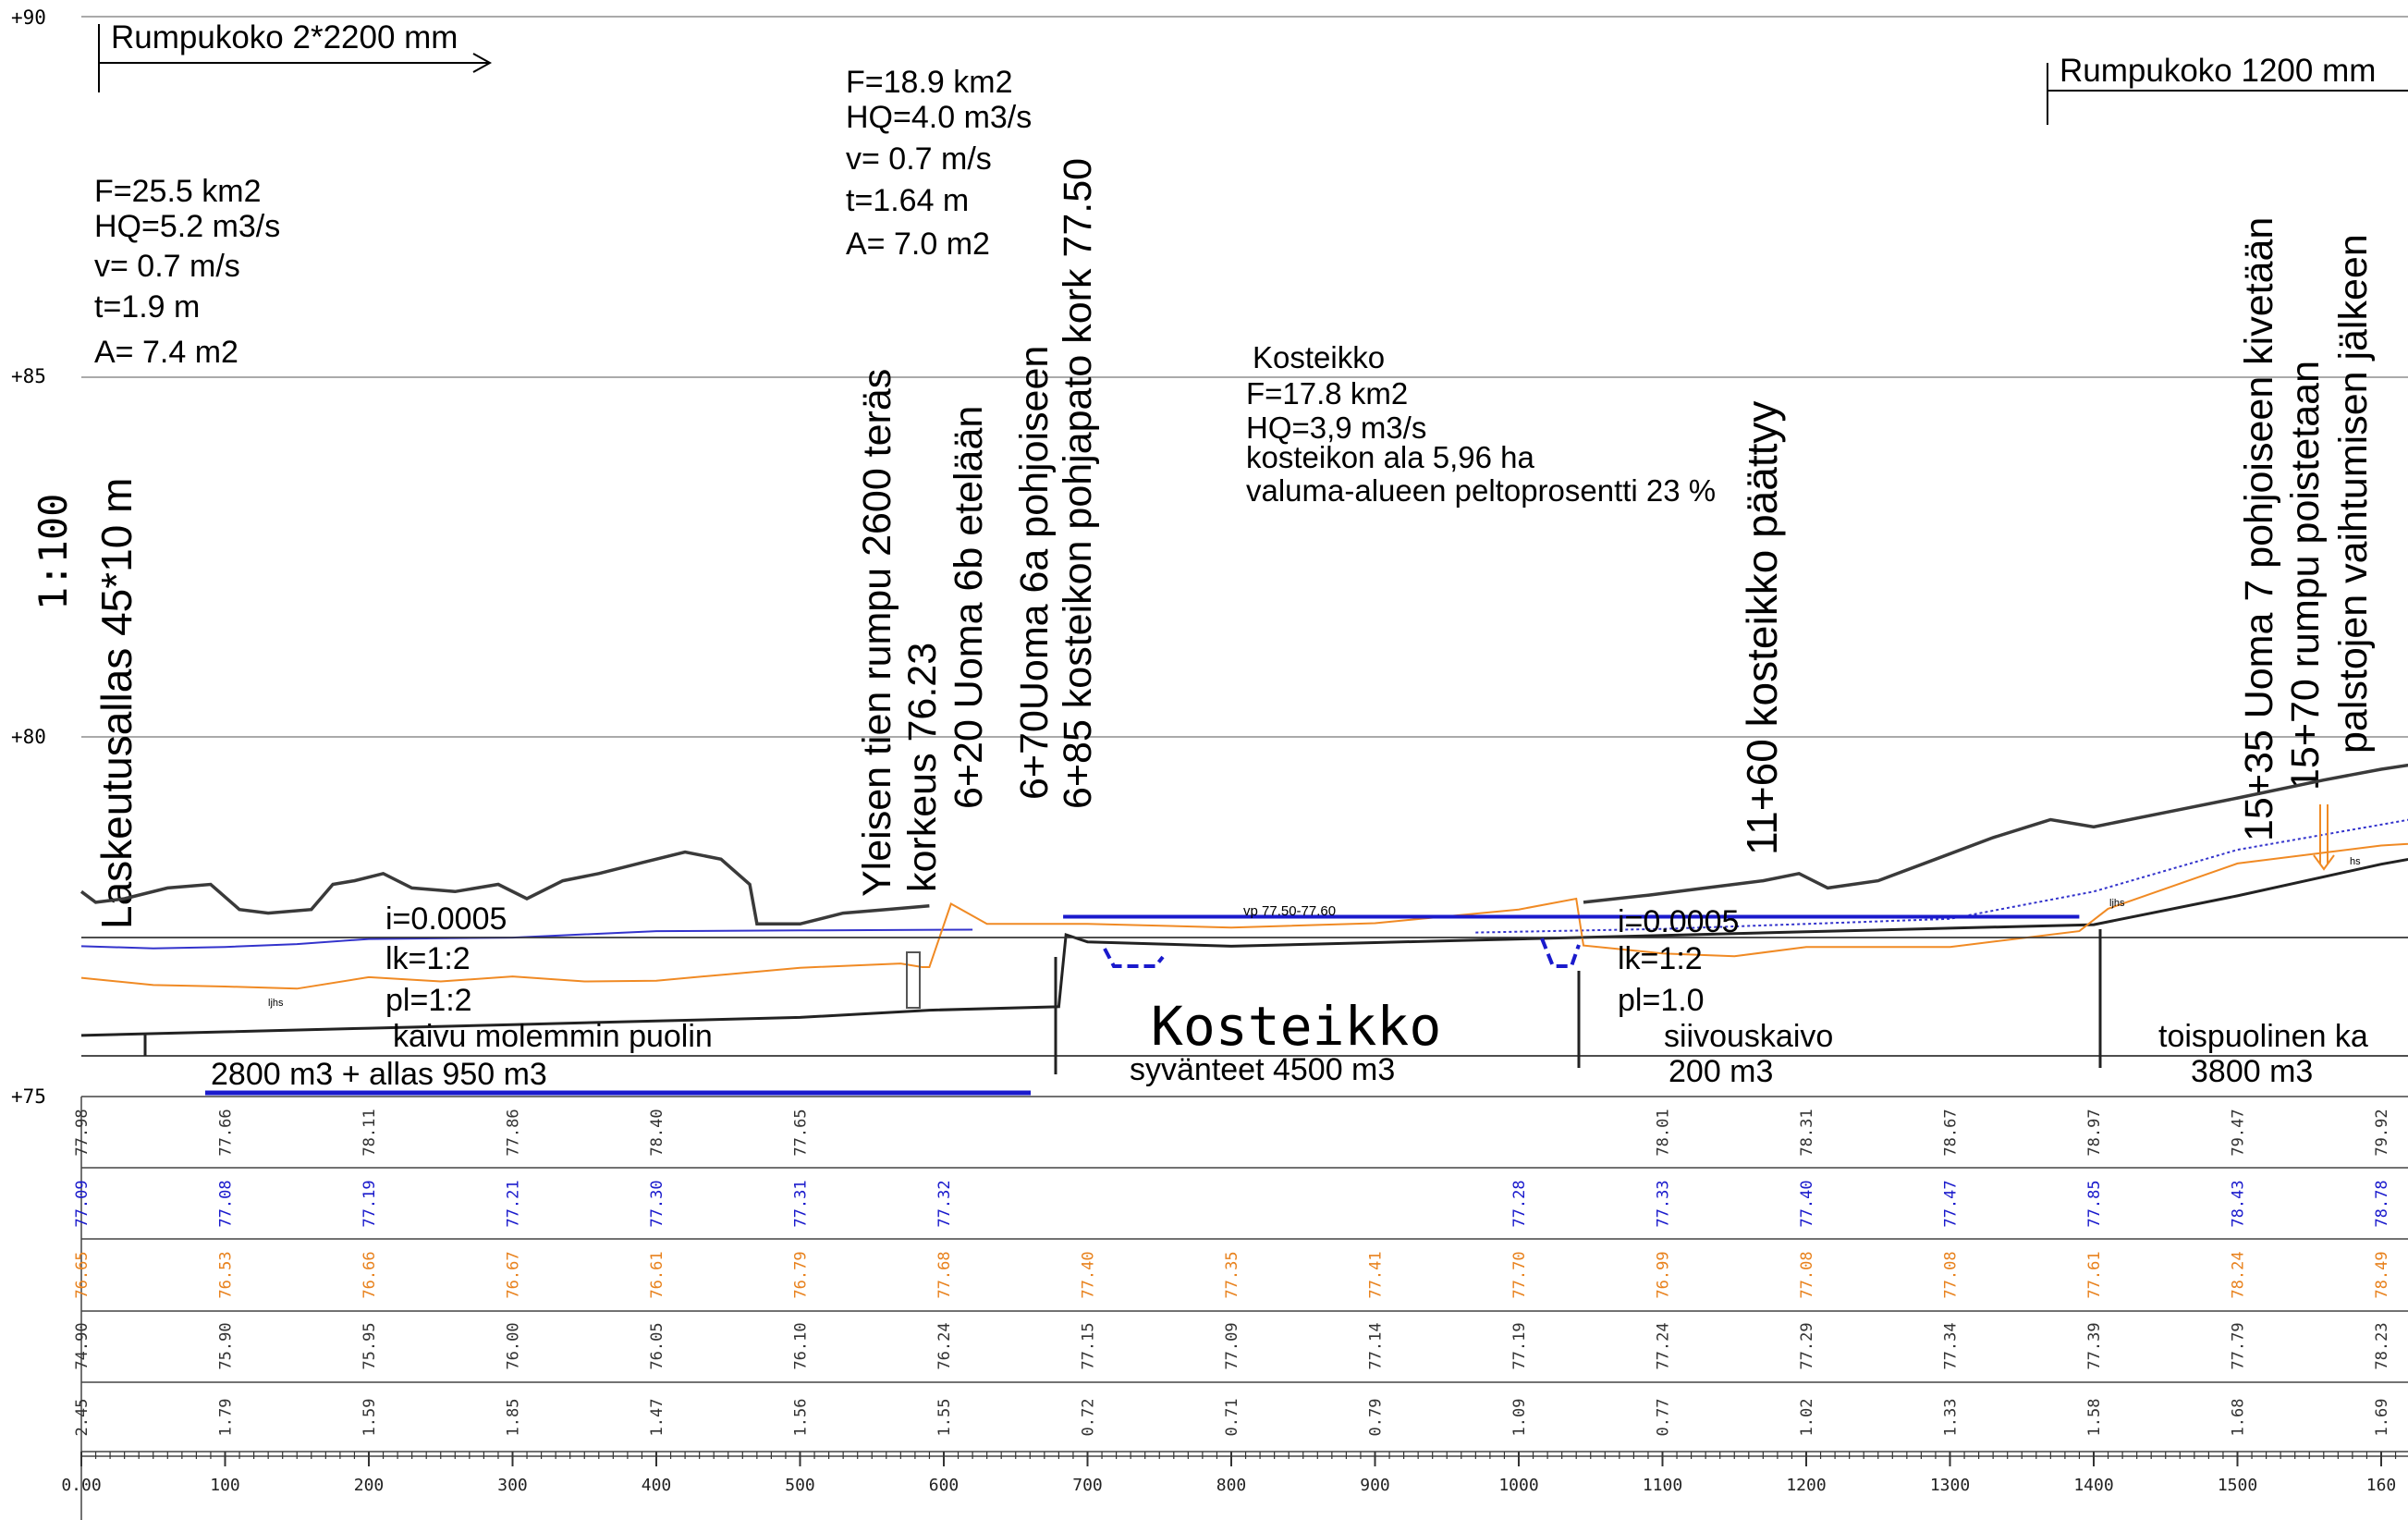 This screenshot has height=1520, width=2408. Describe the element at coordinates (82, 1345) in the screenshot. I see `table-cell-value: 74.90` at that location.